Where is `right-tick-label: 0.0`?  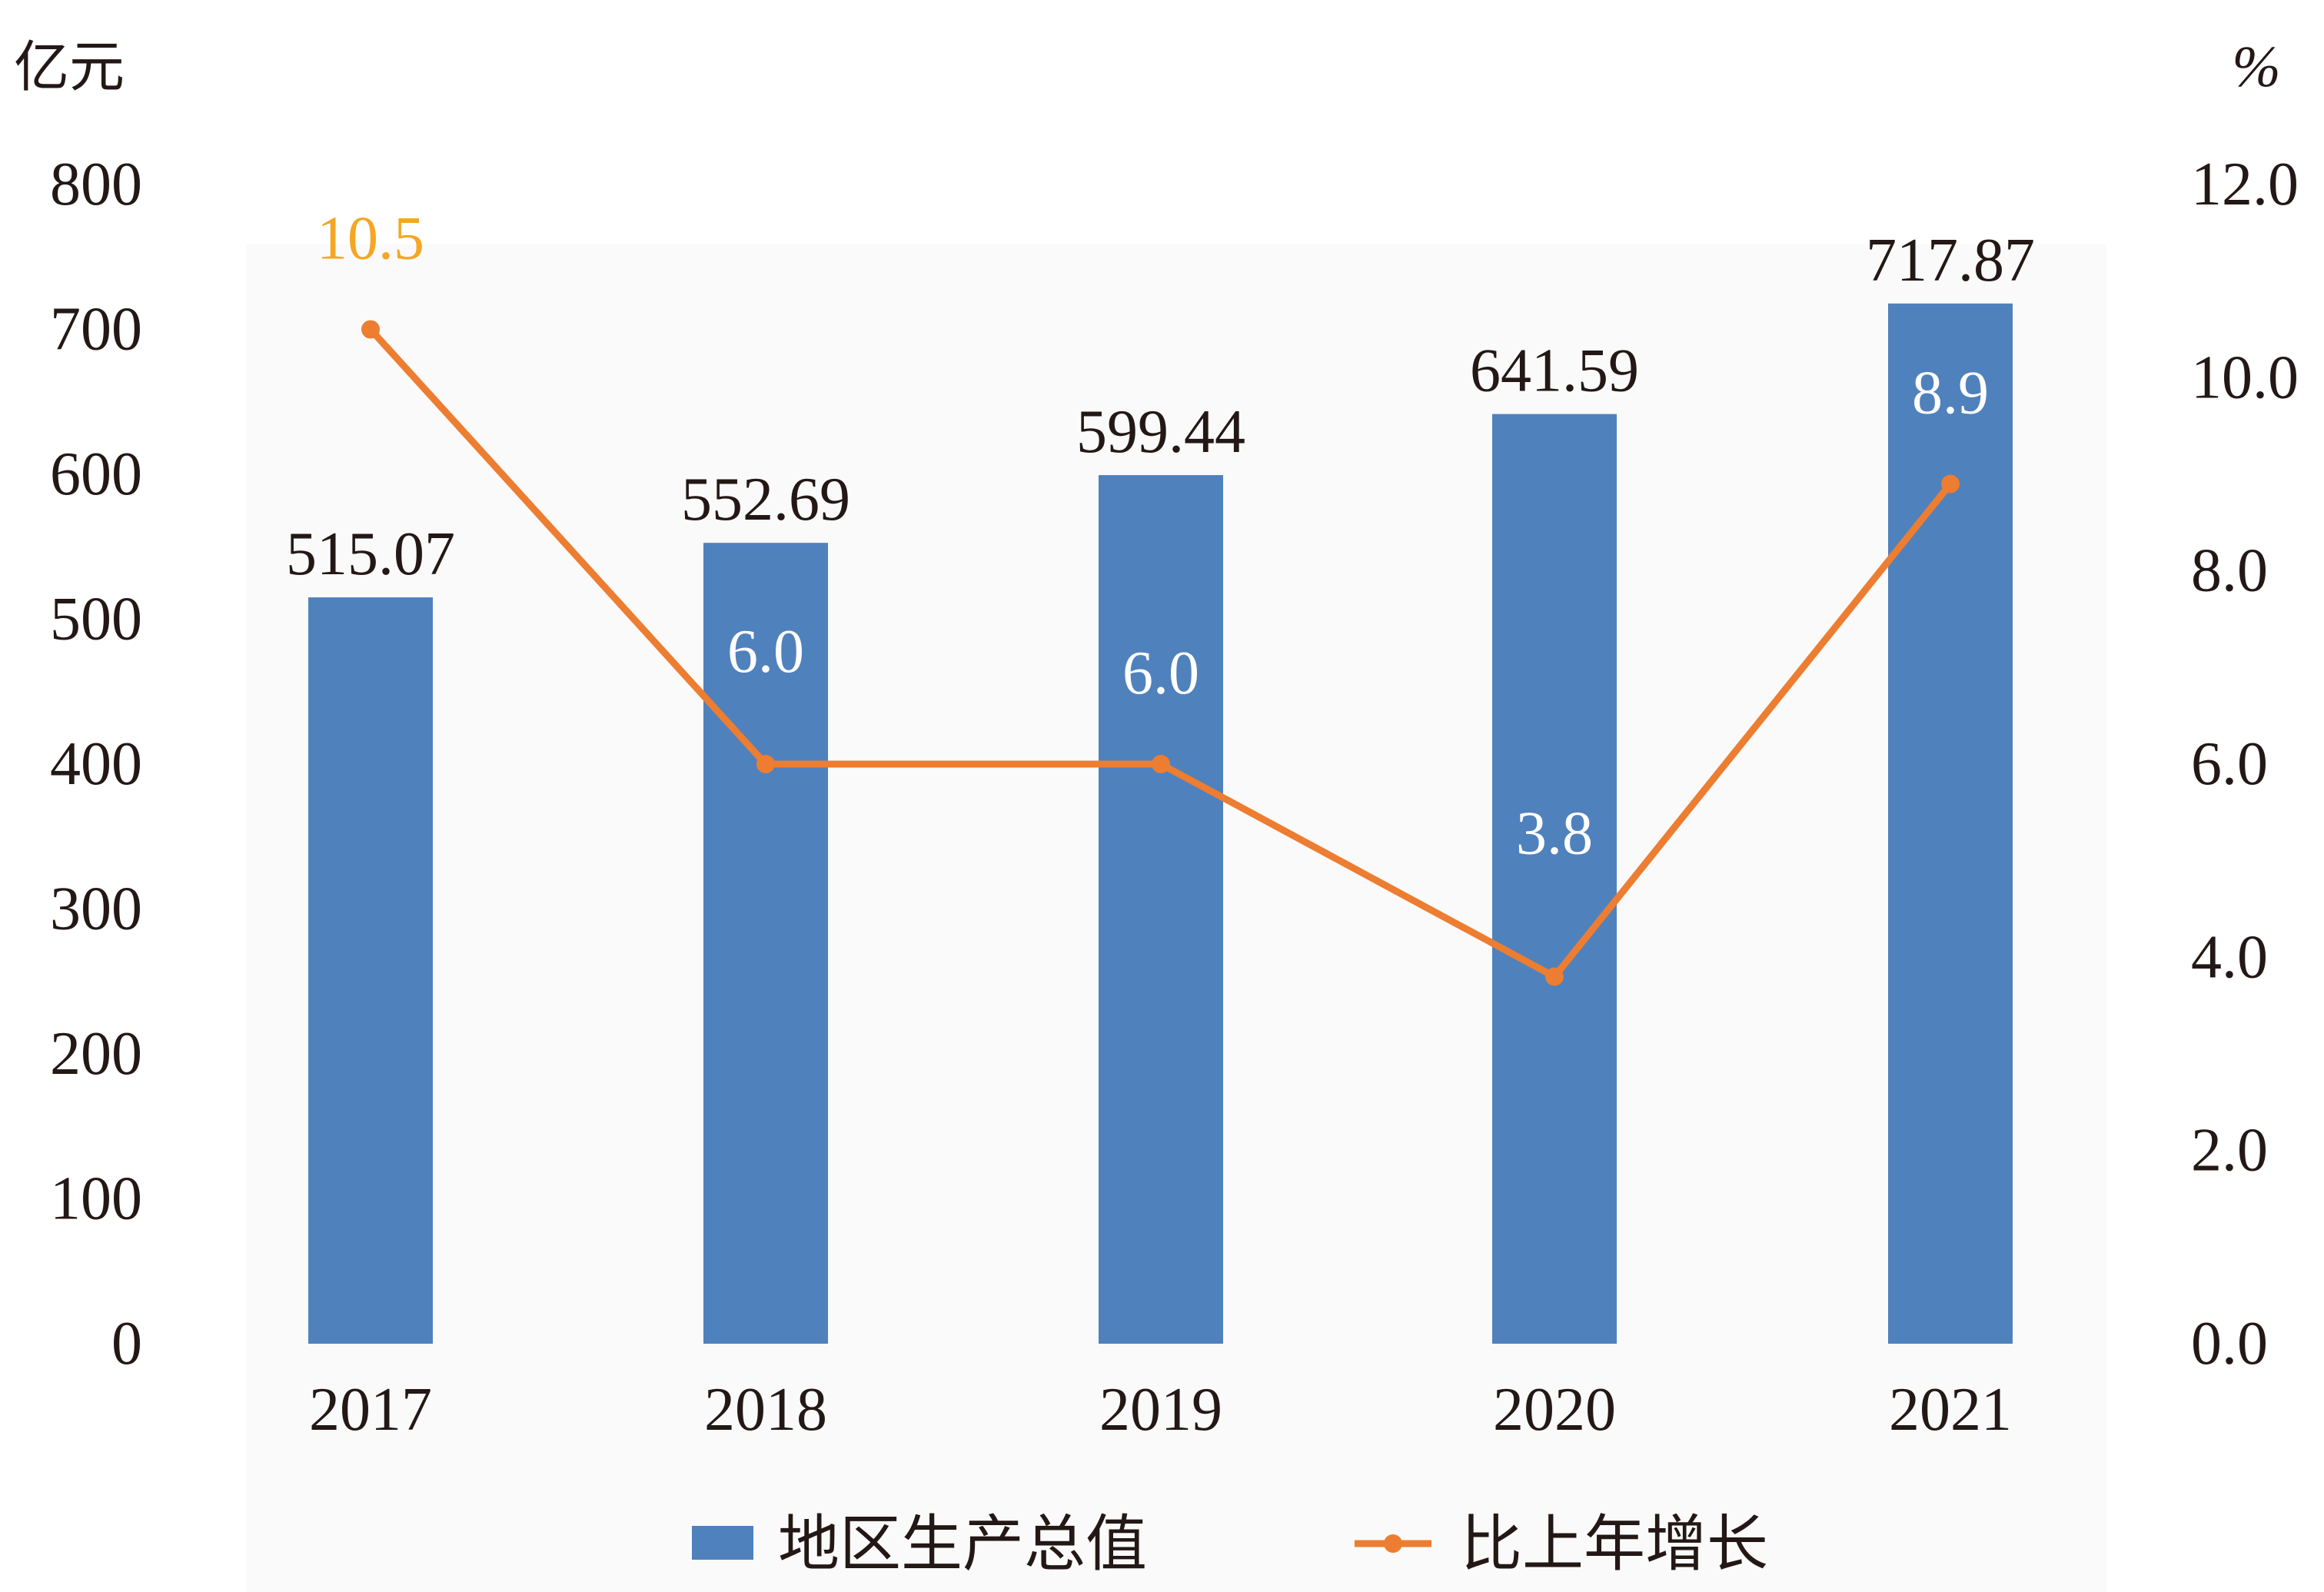 right-tick-label: 0.0 is located at coordinates (2229, 1344).